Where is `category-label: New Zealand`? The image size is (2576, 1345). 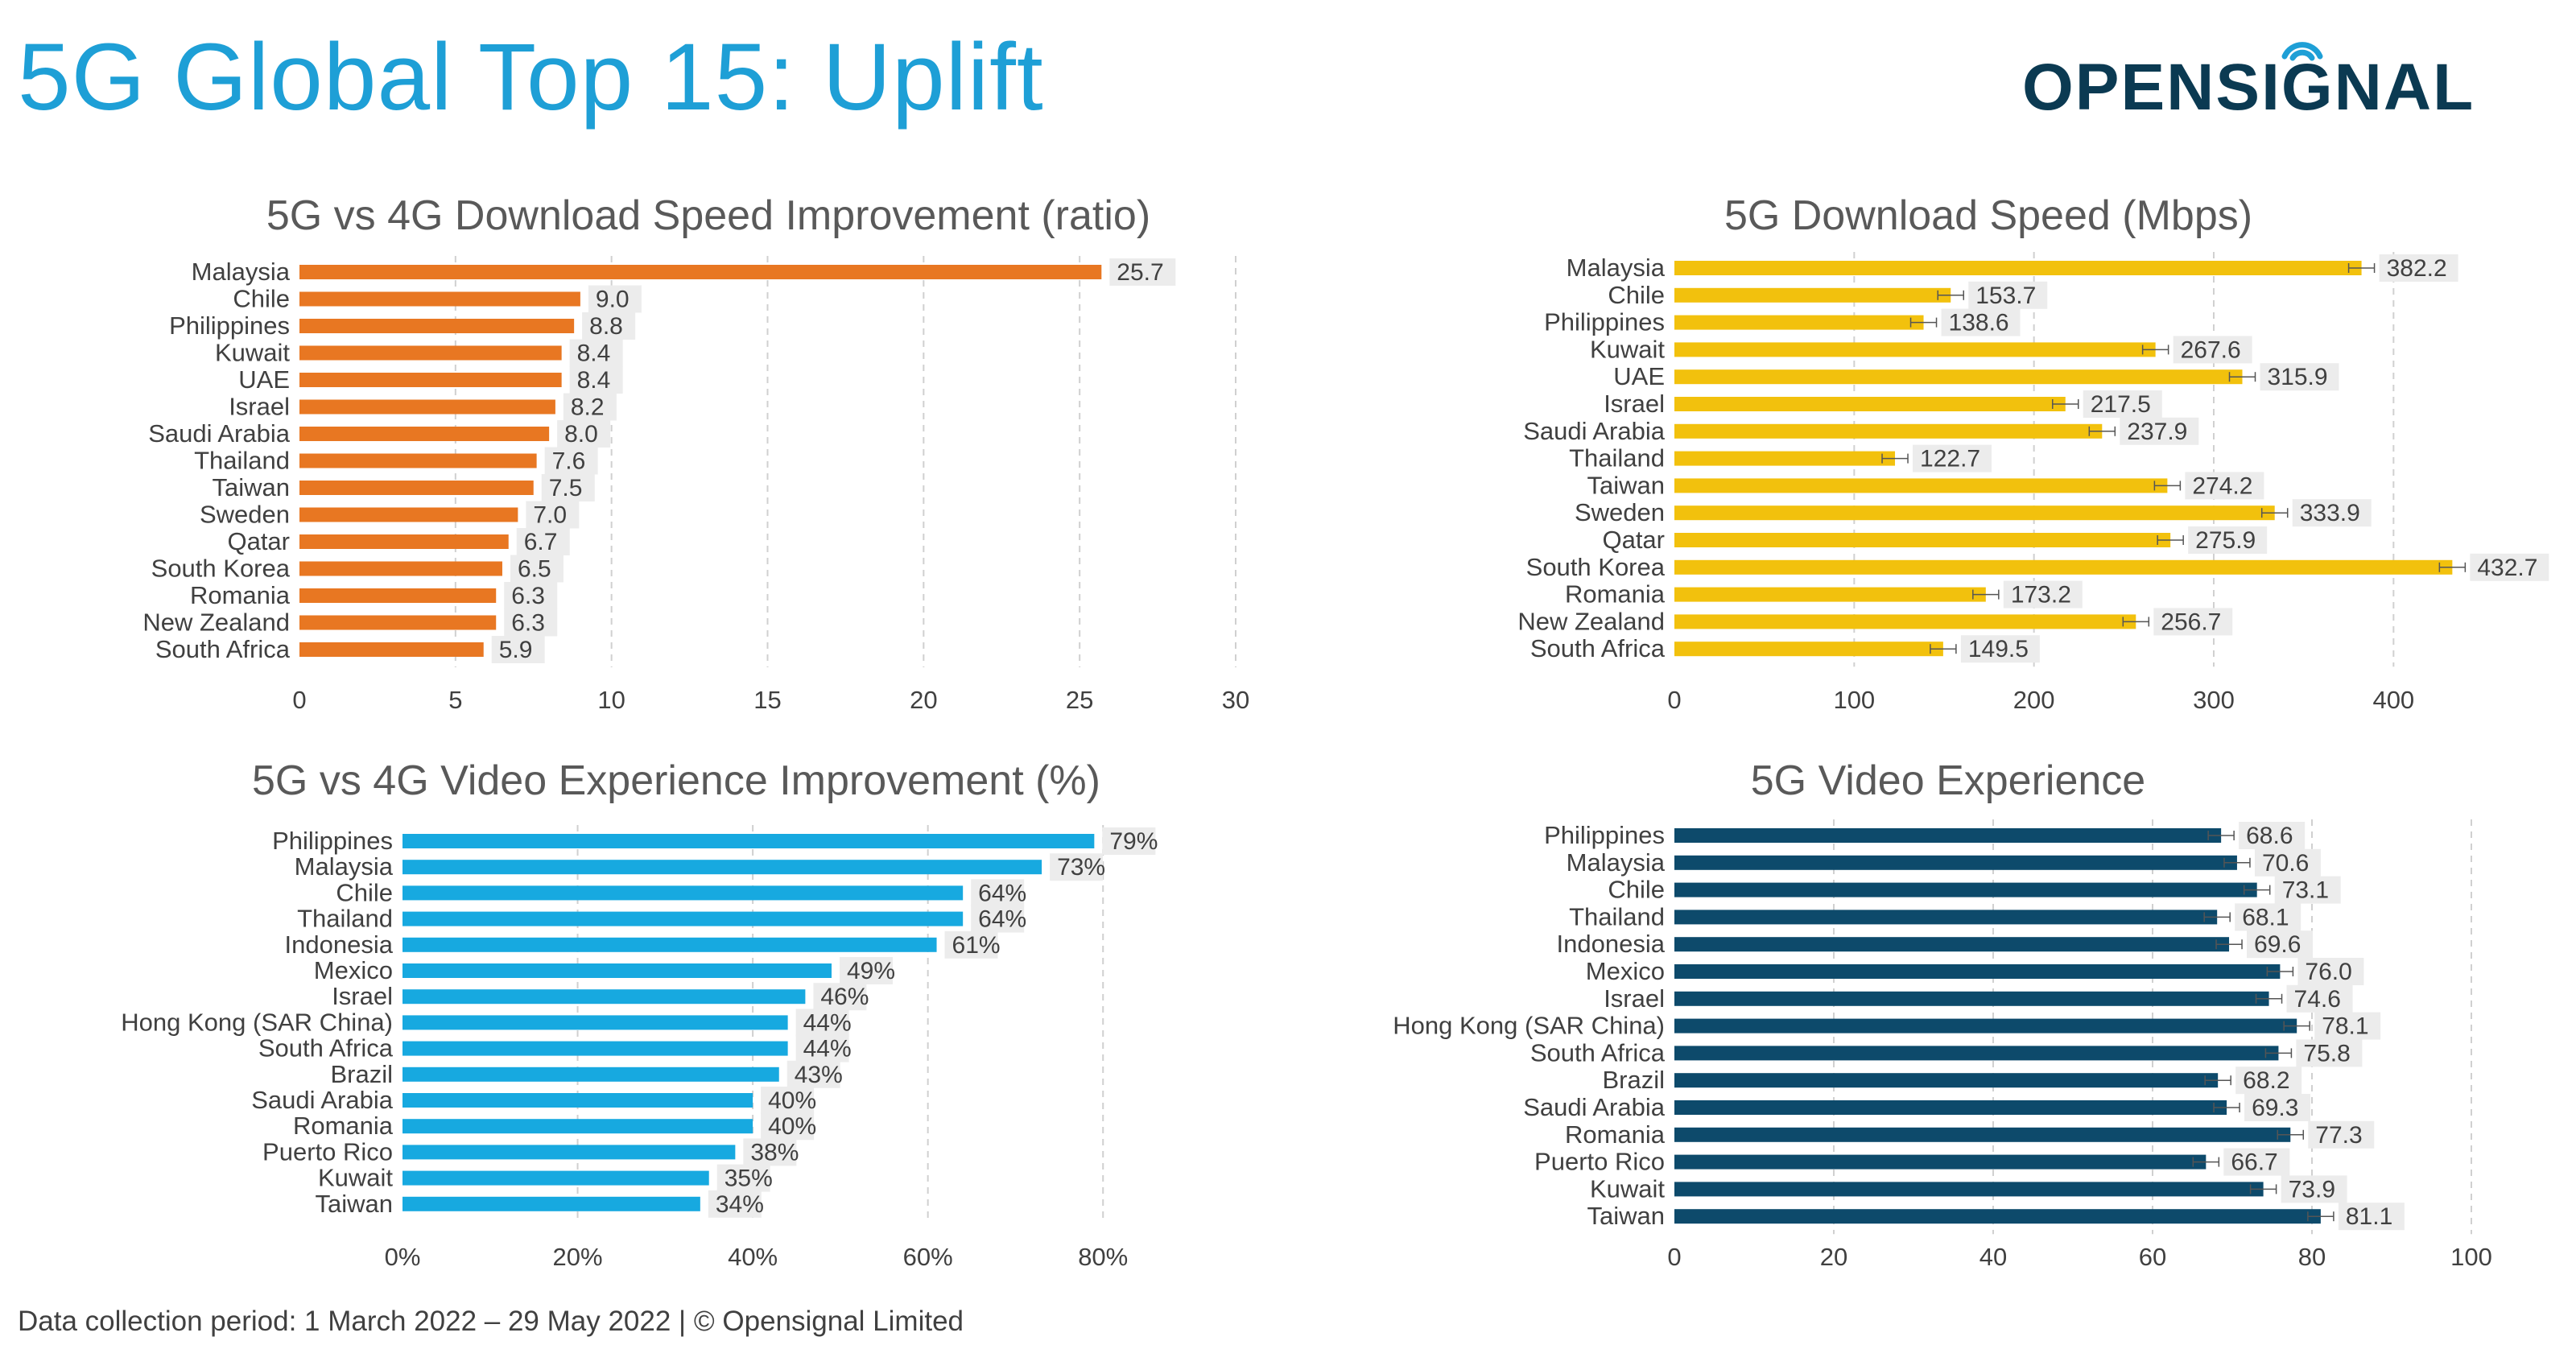 category-label: New Zealand is located at coordinates (1591, 621).